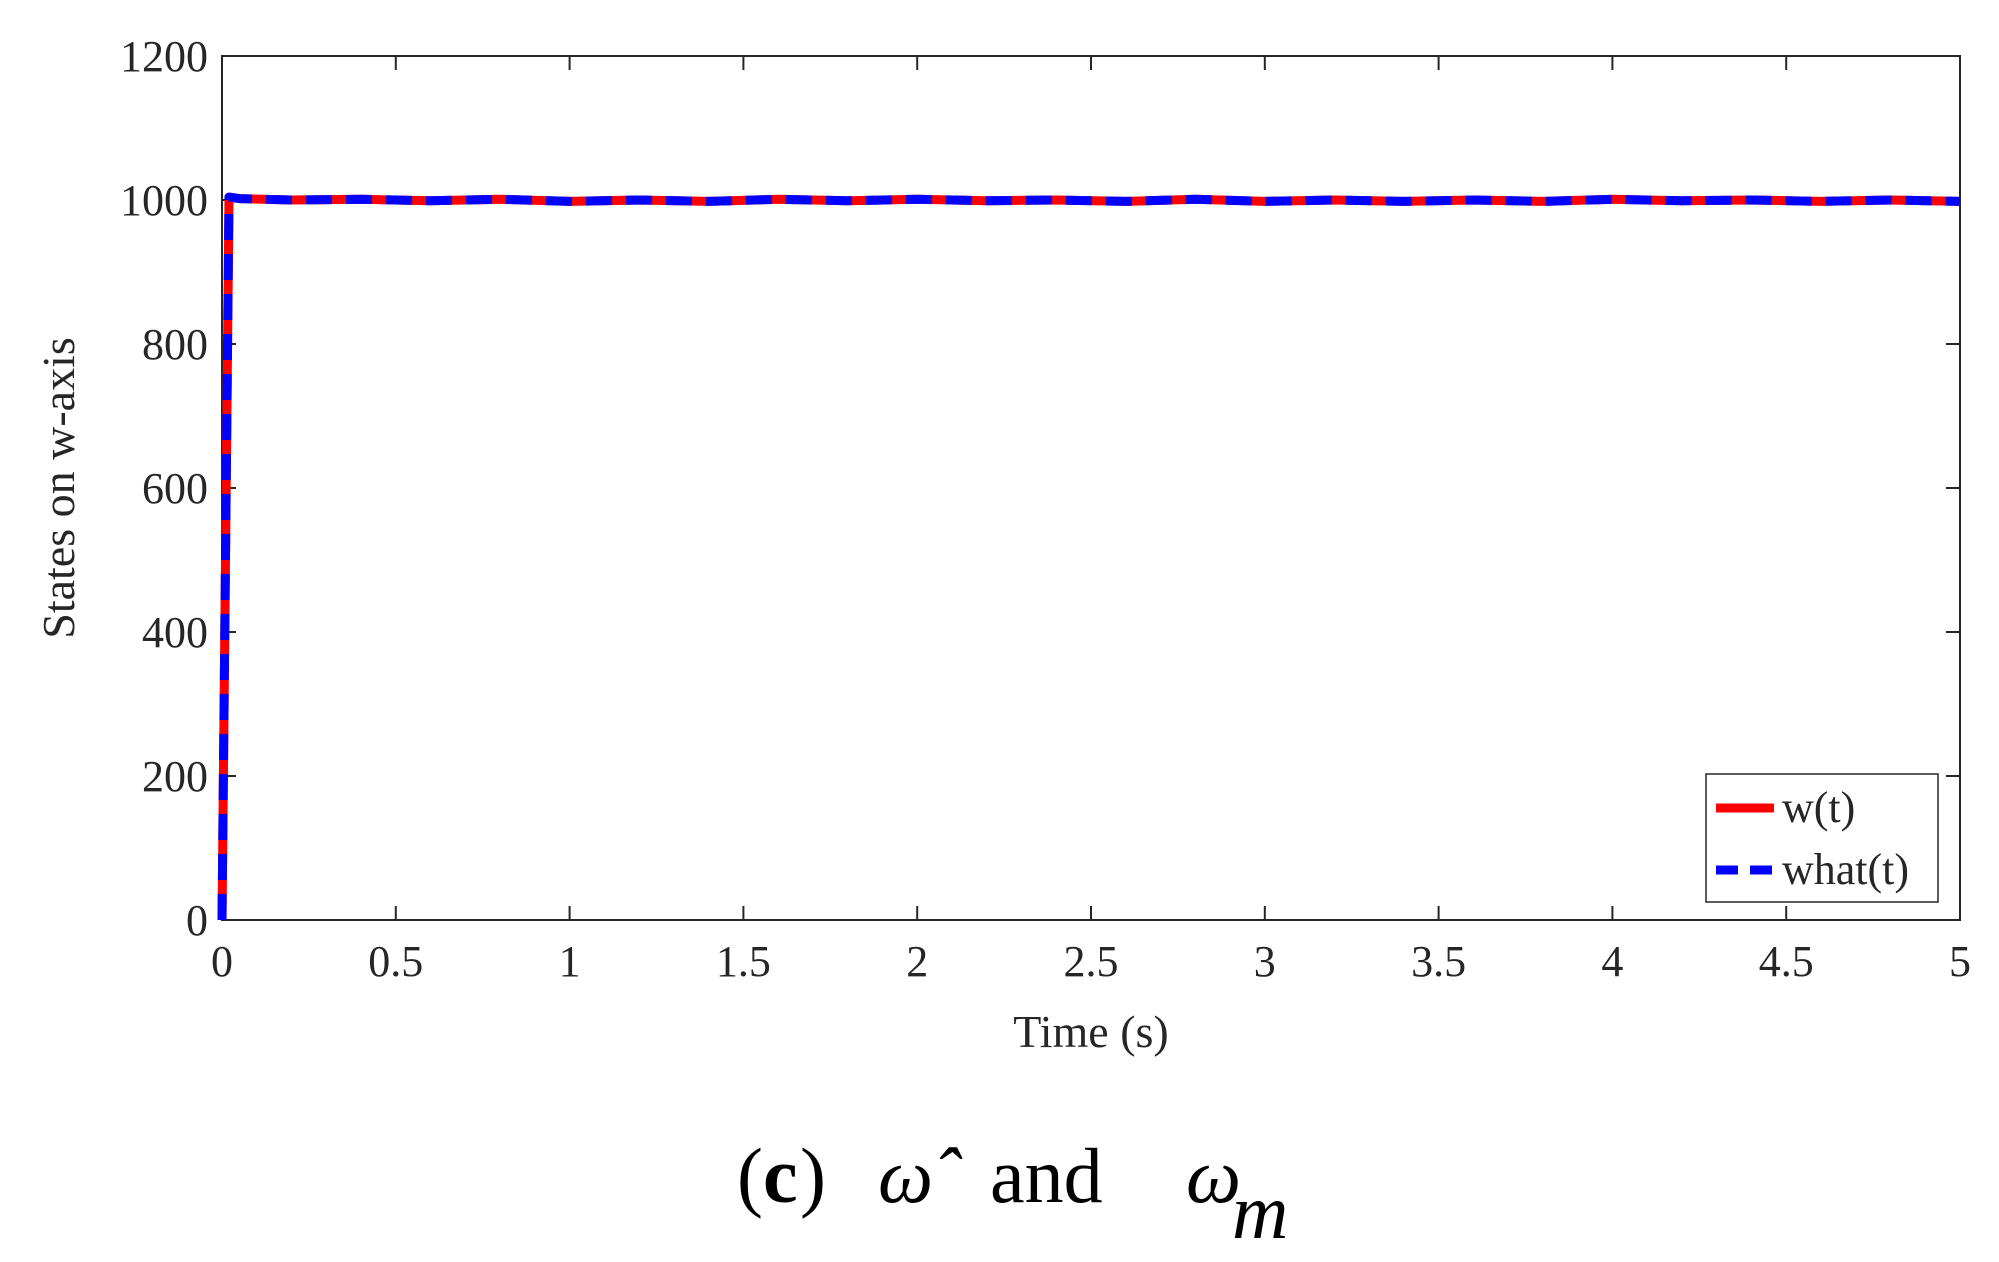  Describe the element at coordinates (175, 776) in the screenshot. I see `y-tick-label: 200` at that location.